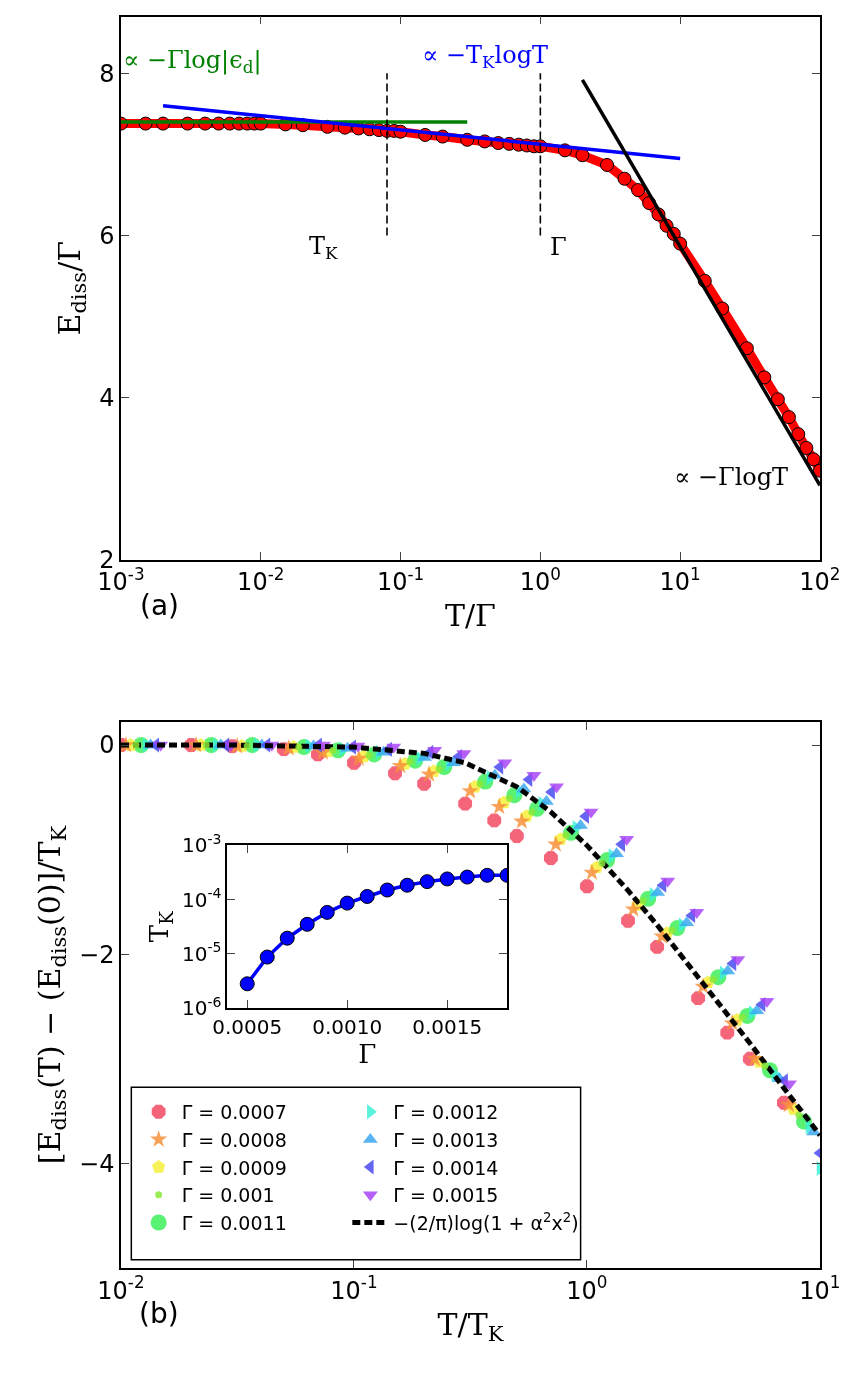  Describe the element at coordinates (107, 745) in the screenshot. I see `y-tick-label: 0` at that location.